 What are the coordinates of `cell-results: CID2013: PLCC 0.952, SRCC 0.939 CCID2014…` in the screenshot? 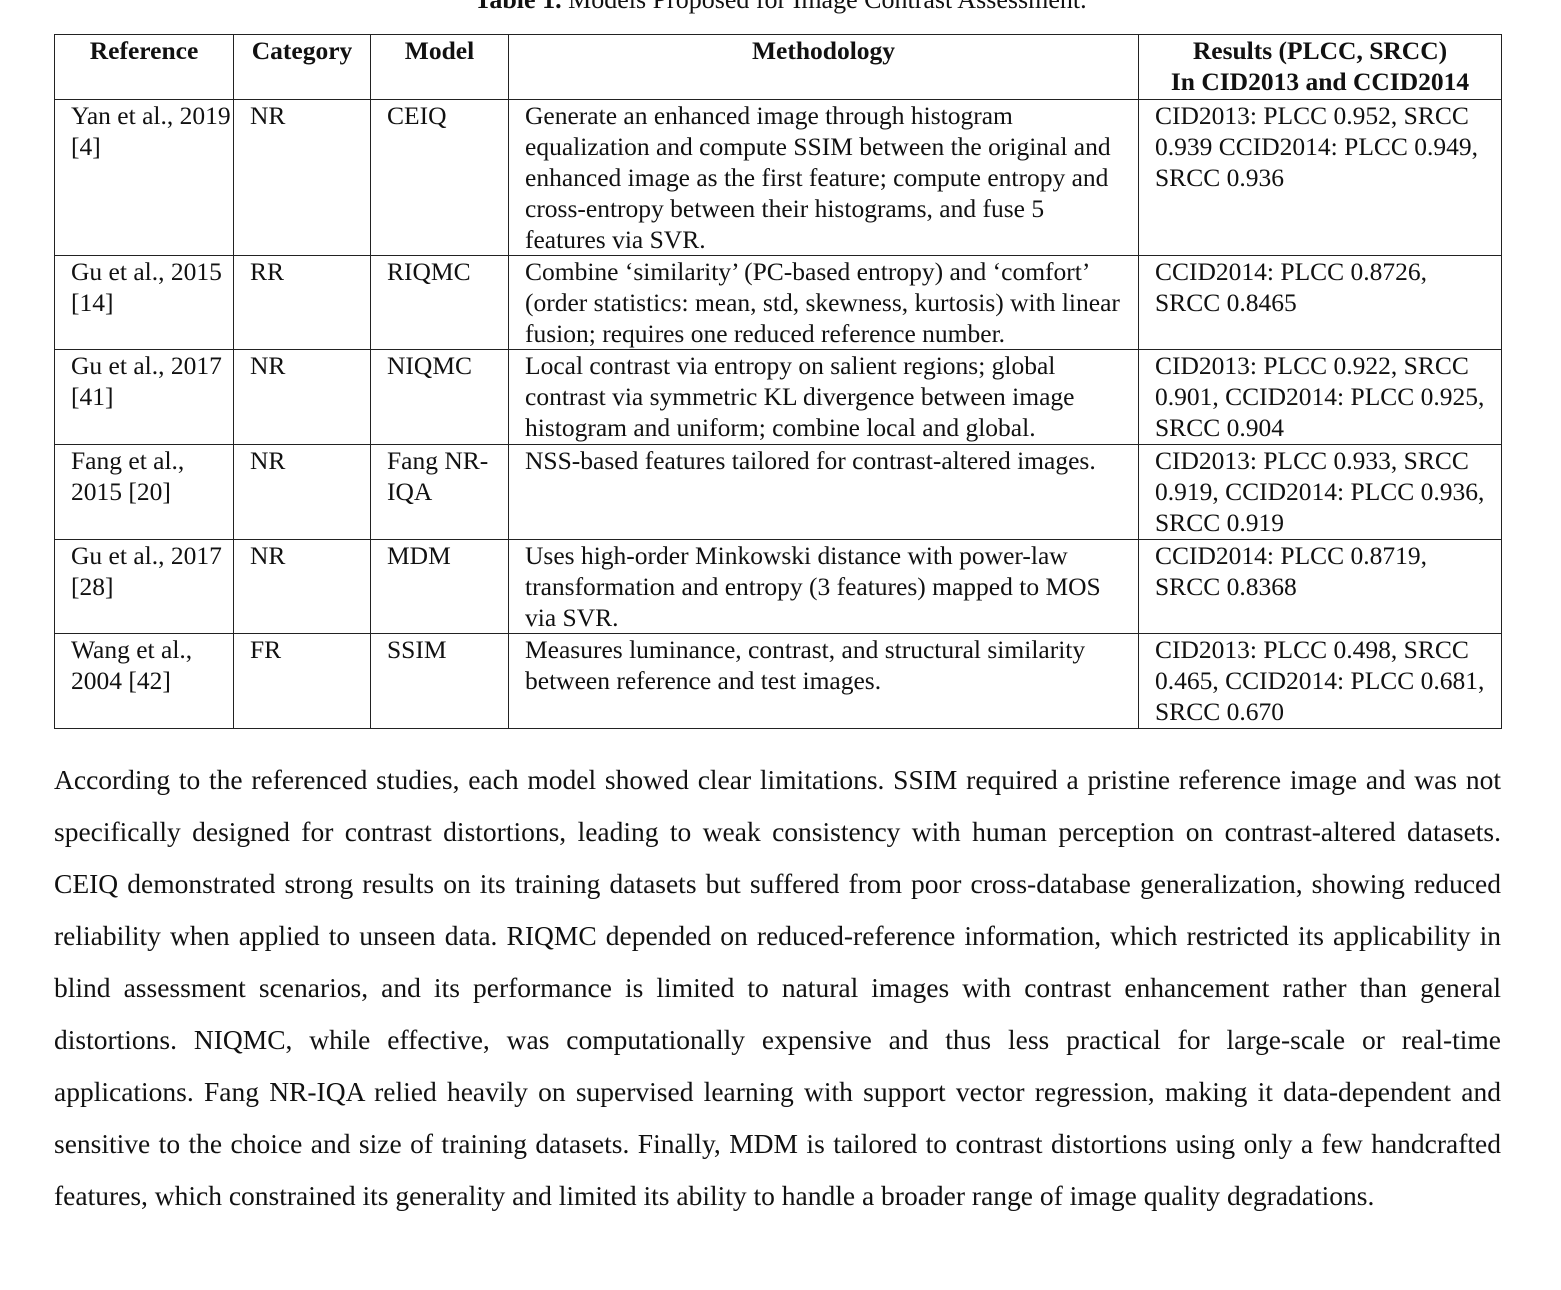 It's located at (1320, 177).